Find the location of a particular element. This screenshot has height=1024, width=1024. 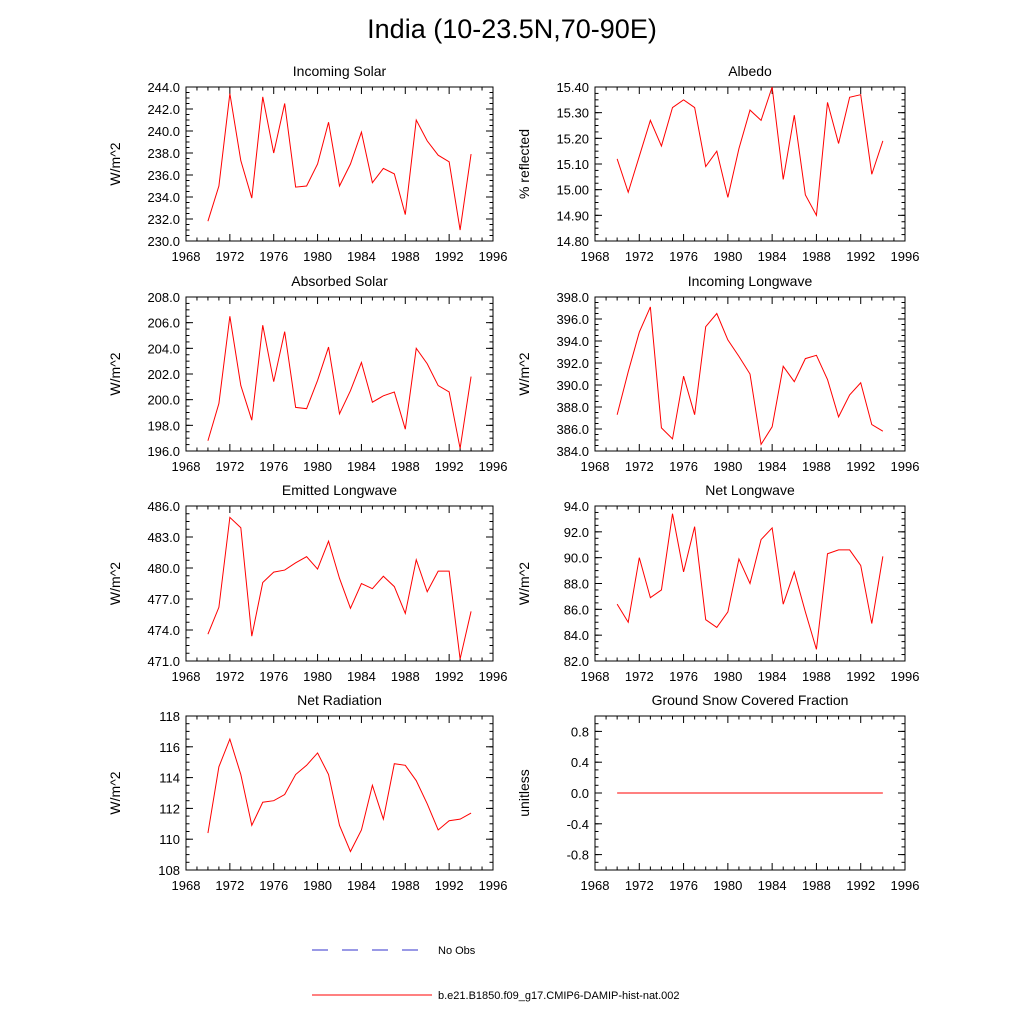

y-tick-label: 242.0 is located at coordinates (163, 109).